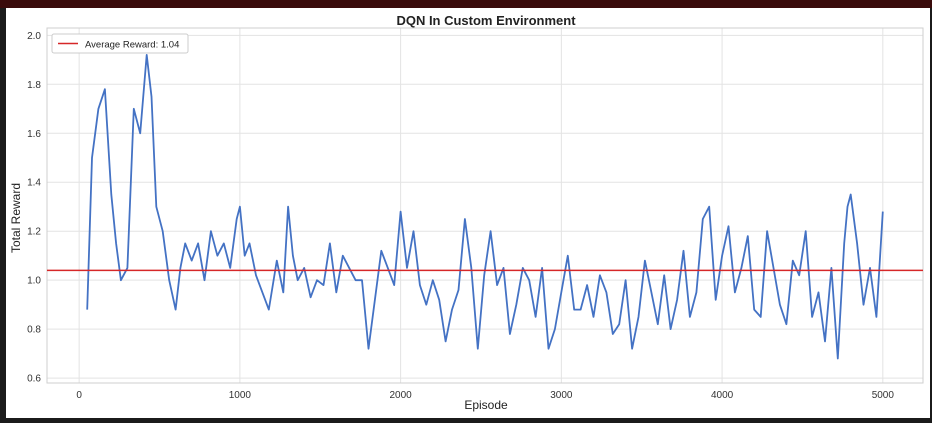  Describe the element at coordinates (34, 232) in the screenshot. I see `y-tick-label: 1.2` at that location.